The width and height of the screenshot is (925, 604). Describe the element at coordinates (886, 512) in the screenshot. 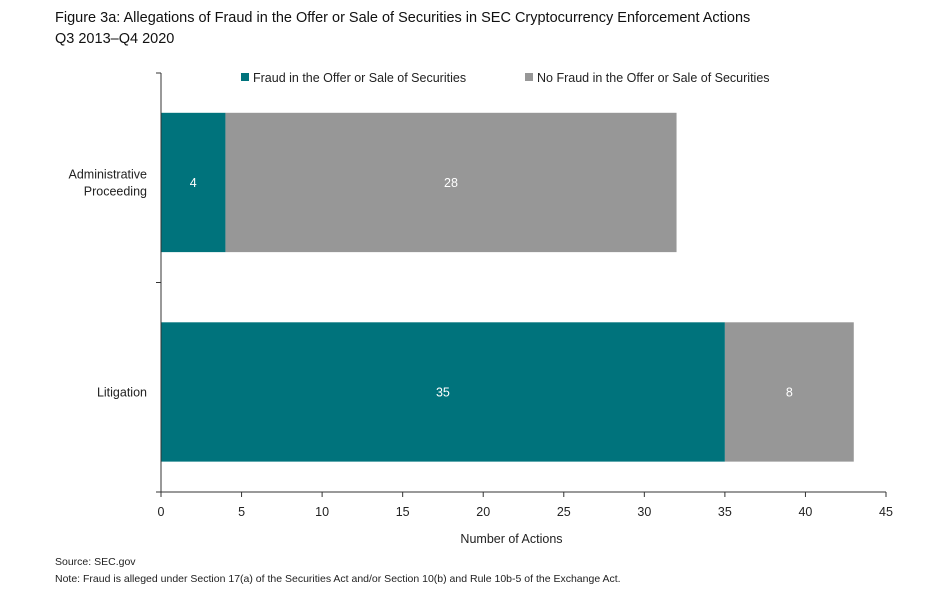

I see `x-tick-label: 45` at that location.